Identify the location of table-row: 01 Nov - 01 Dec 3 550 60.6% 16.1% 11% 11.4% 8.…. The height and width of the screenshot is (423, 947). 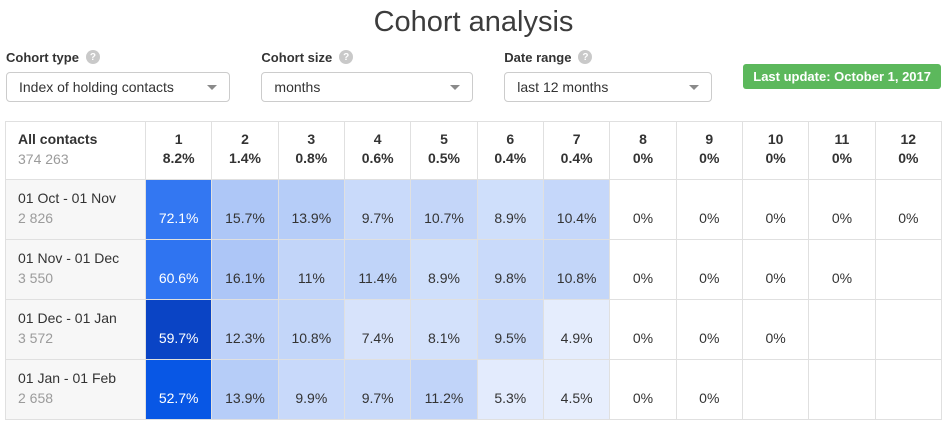
(474, 269).